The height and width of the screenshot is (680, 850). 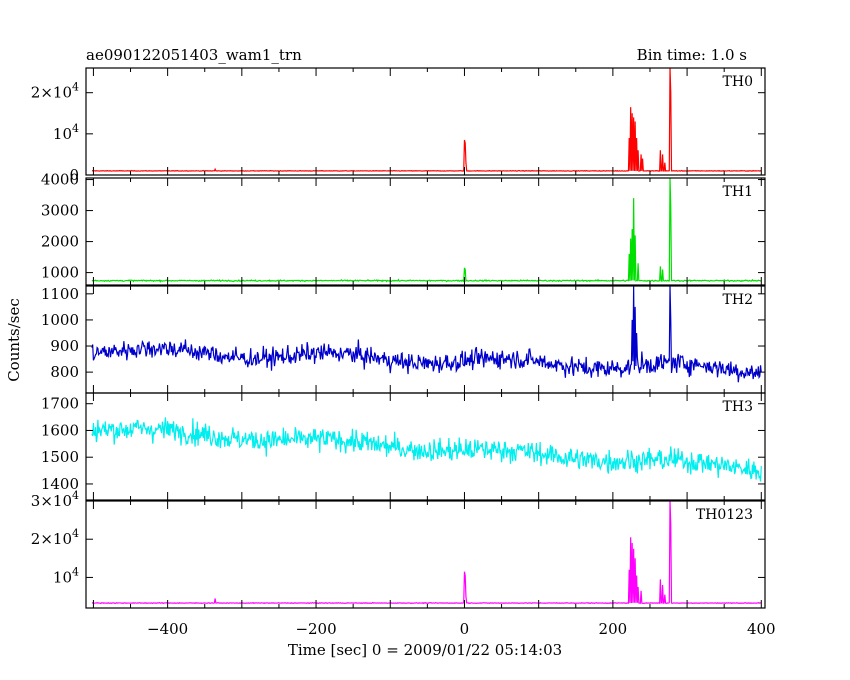 I want to click on panel-th2: TH2 800 900 1000 1100, so click(x=403, y=339).